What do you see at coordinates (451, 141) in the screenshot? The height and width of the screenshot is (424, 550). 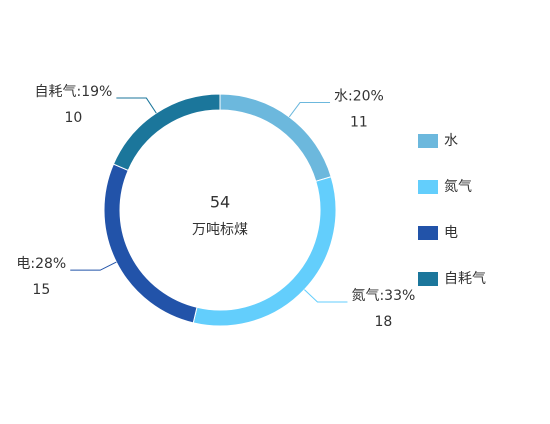 I see `legend-label: 水` at bounding box center [451, 141].